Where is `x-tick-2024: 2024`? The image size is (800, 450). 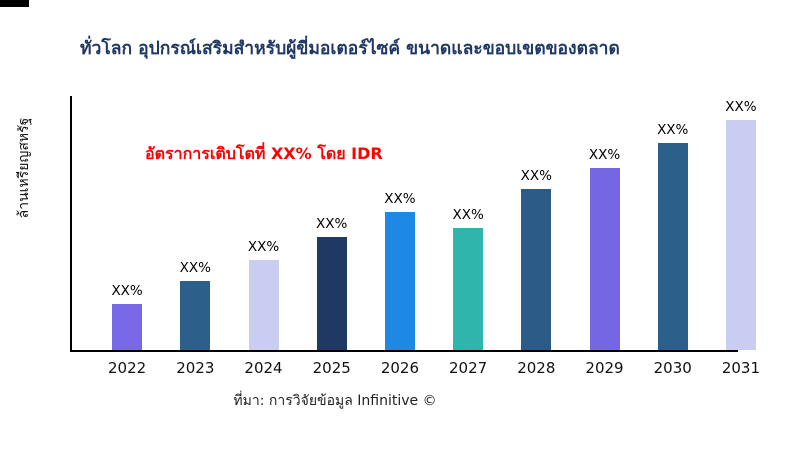 x-tick-2024: 2024 is located at coordinates (263, 368).